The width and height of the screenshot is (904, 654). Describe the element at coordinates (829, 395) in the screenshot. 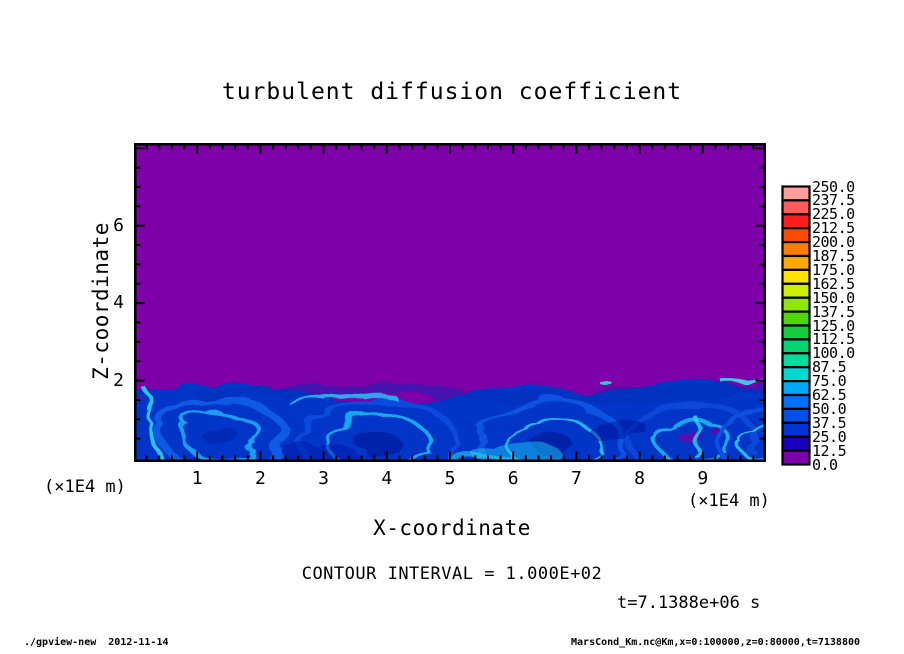

I see `colorbar-tick-label: 62.5` at that location.